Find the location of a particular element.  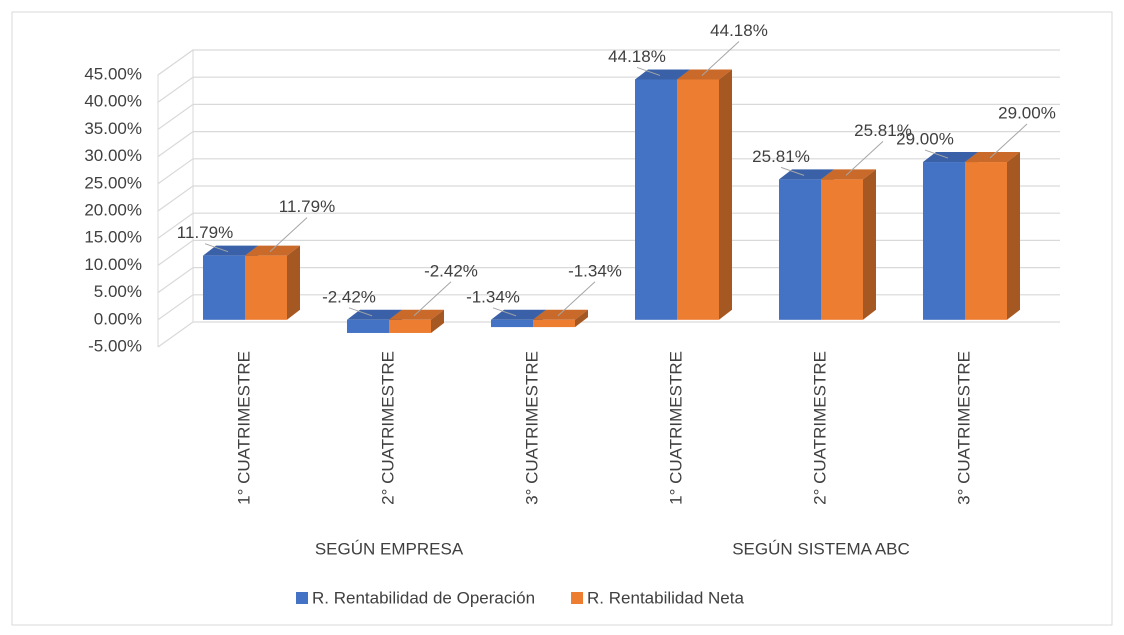

y-tick-label: 30.00% is located at coordinates (113, 155).